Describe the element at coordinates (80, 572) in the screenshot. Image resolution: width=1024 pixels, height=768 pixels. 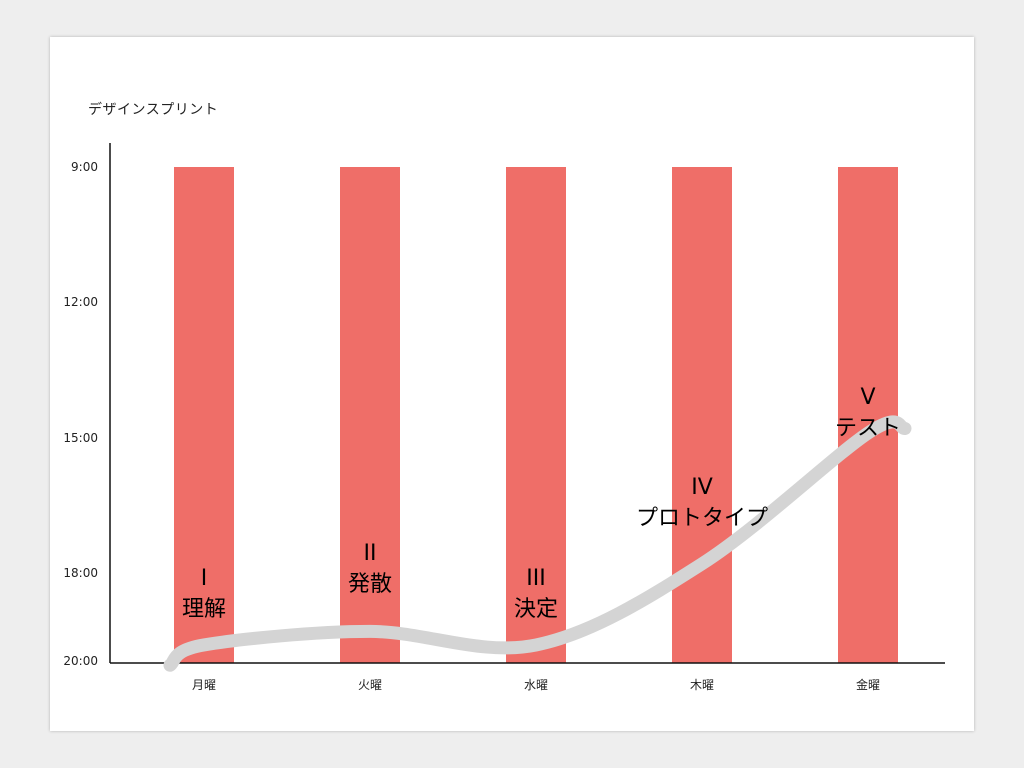
I see `y-tick-label: 18:00` at that location.